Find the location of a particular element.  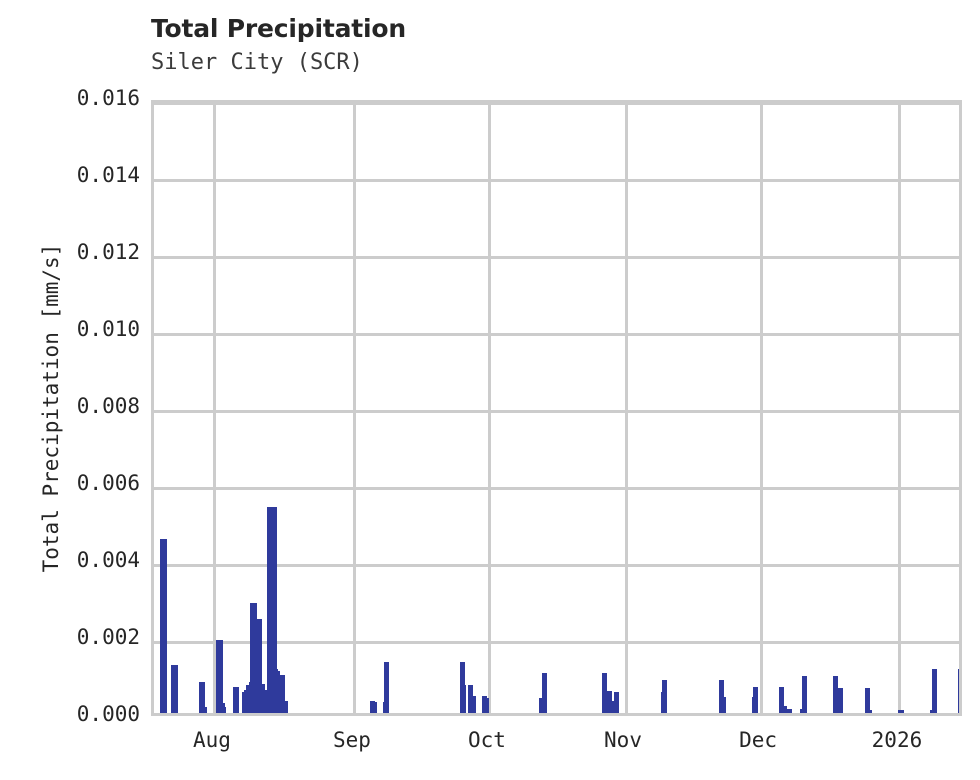

page-title: Total Precipitation is located at coordinates (278, 28).